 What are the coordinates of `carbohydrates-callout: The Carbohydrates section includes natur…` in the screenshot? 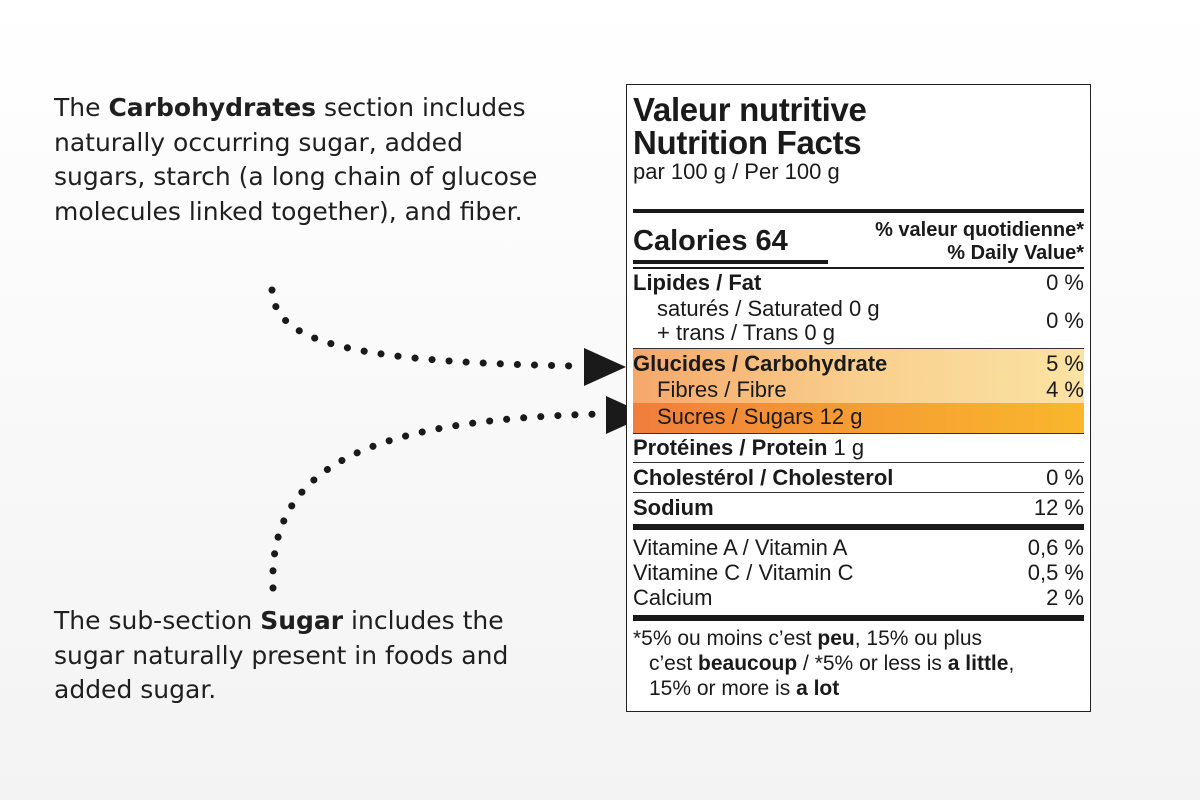 It's located at (304, 160).